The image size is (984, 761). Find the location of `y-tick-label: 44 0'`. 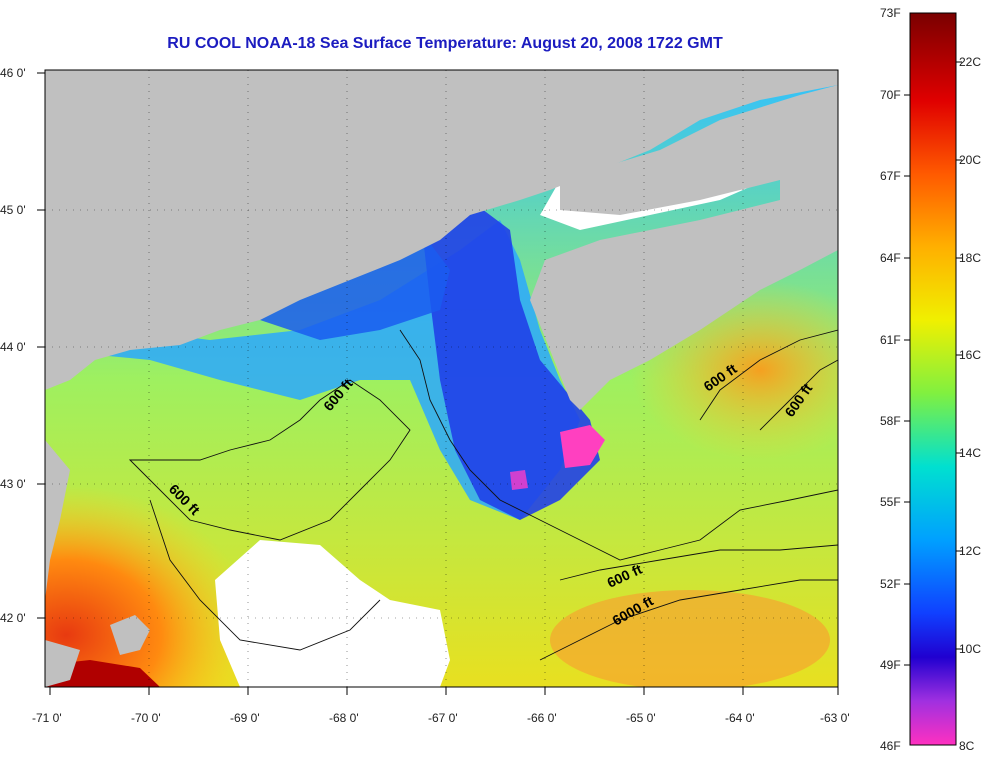

y-tick-label: 44 0' is located at coordinates (13, 347).